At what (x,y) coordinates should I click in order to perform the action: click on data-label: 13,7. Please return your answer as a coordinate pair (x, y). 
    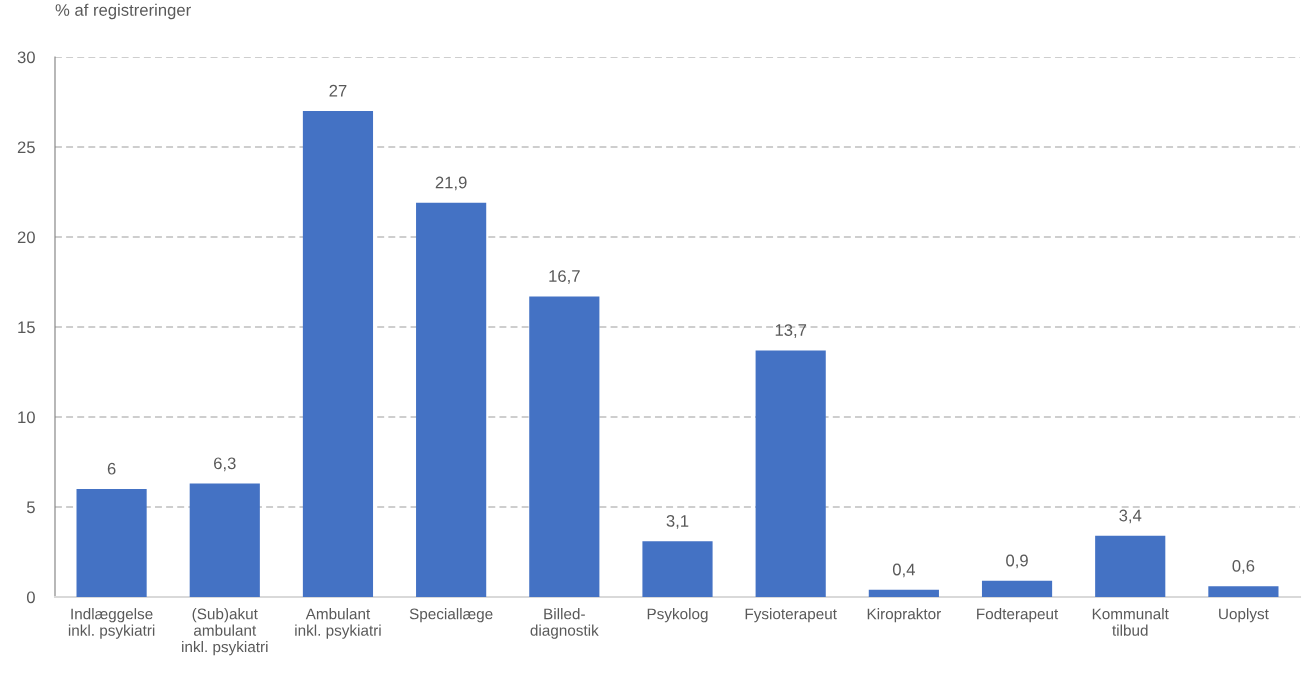
    Looking at the image, I should click on (791, 331).